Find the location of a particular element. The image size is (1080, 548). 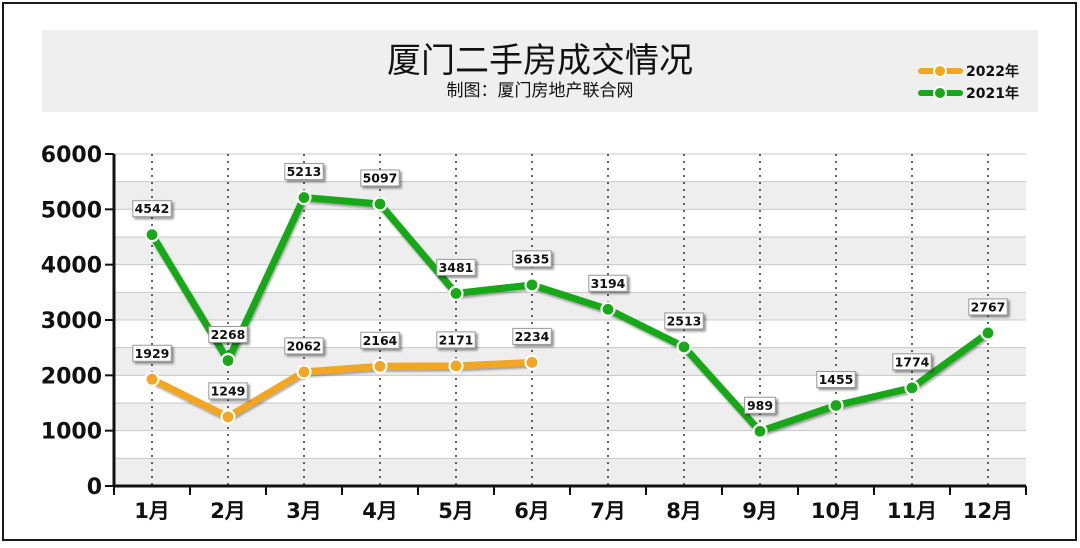

data-label-text: 2062 is located at coordinates (304, 345).